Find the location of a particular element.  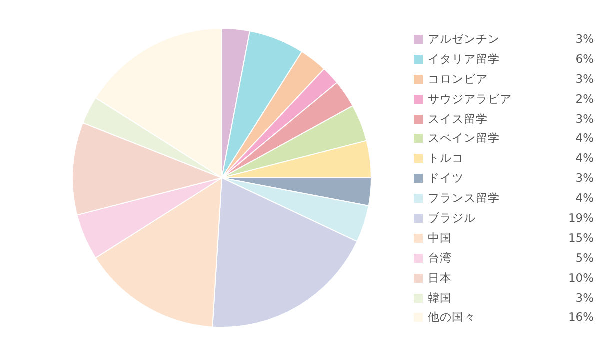

data-label: 19% is located at coordinates (581, 219).